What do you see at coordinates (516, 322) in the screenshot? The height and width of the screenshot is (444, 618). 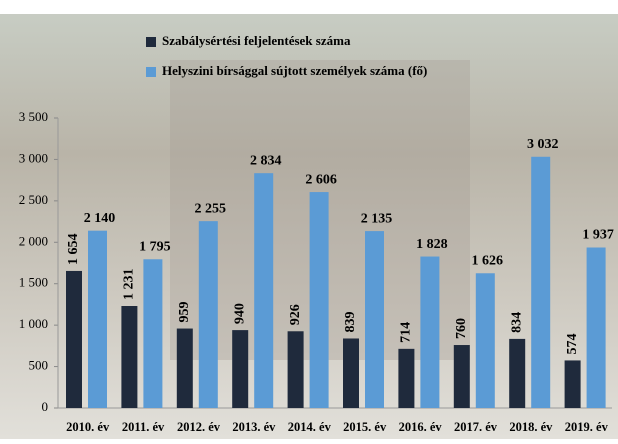 I see `value-label: 834` at bounding box center [516, 322].